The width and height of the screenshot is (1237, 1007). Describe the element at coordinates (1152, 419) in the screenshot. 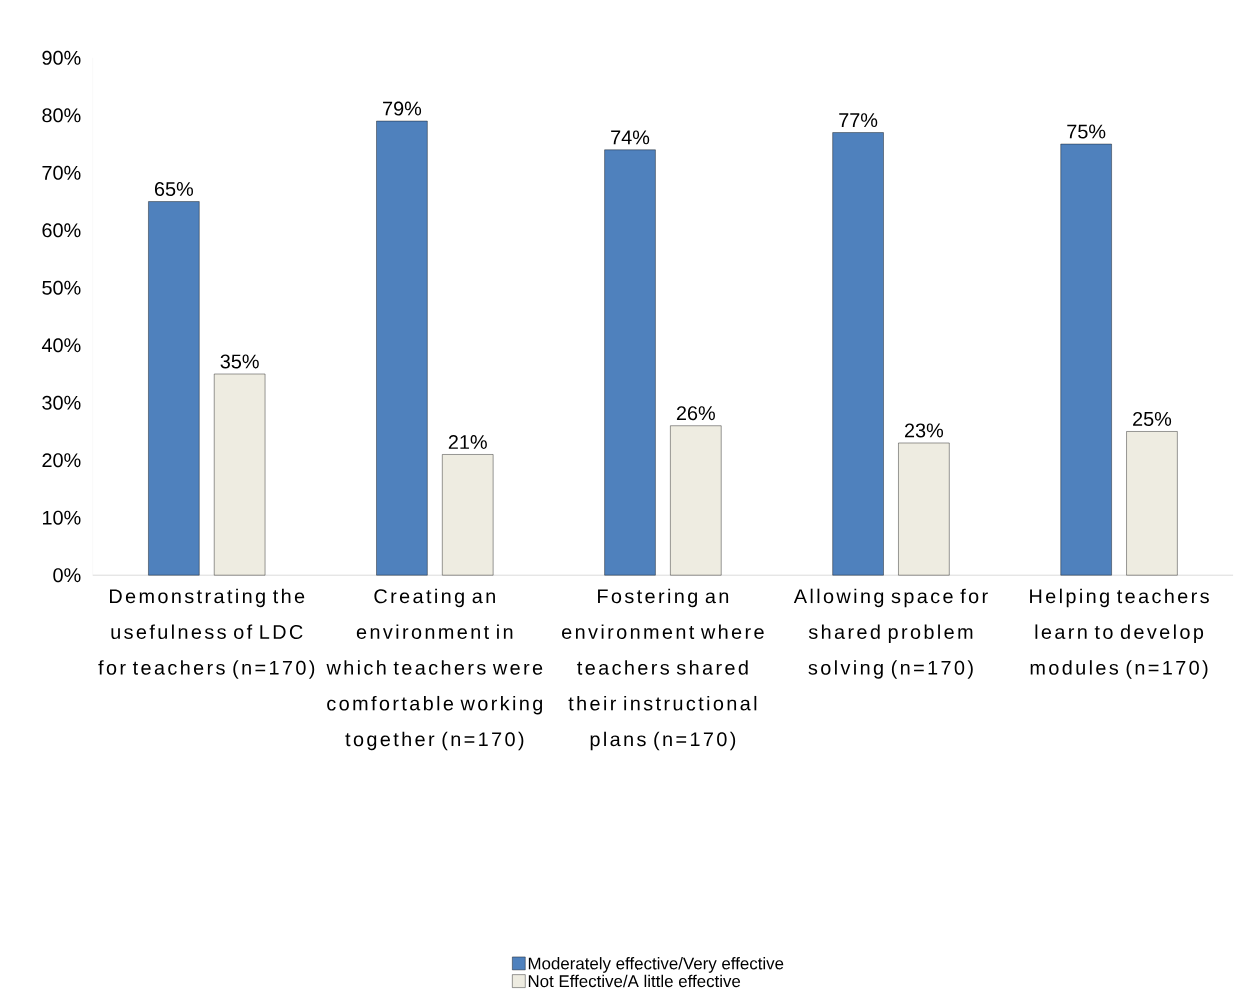

I see `data-label: 25%` at that location.